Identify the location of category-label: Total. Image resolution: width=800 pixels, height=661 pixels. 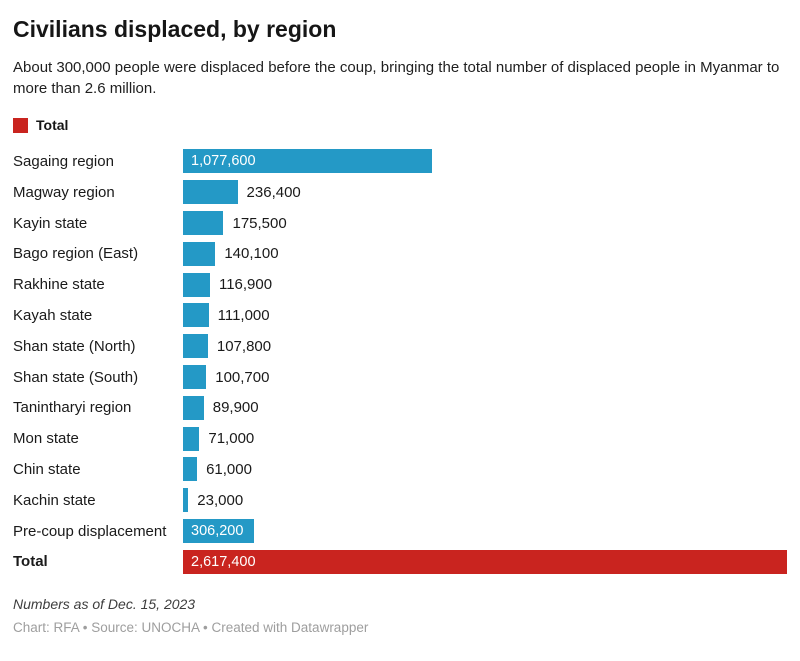
(30, 562).